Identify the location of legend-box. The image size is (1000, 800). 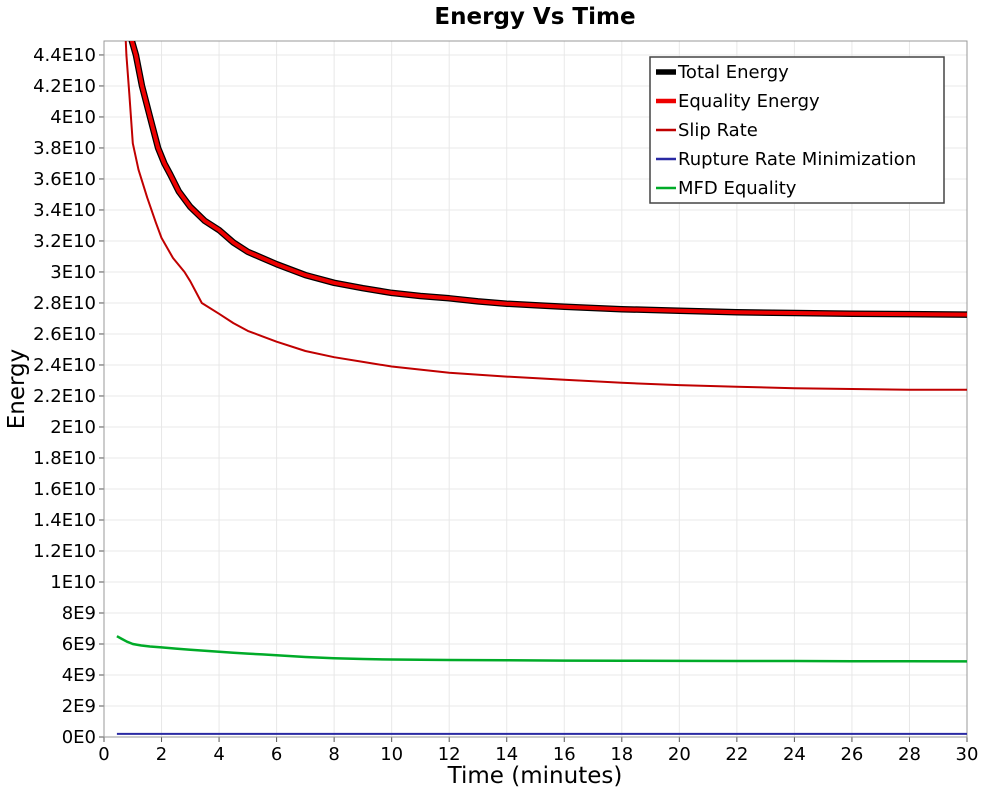
(797, 130).